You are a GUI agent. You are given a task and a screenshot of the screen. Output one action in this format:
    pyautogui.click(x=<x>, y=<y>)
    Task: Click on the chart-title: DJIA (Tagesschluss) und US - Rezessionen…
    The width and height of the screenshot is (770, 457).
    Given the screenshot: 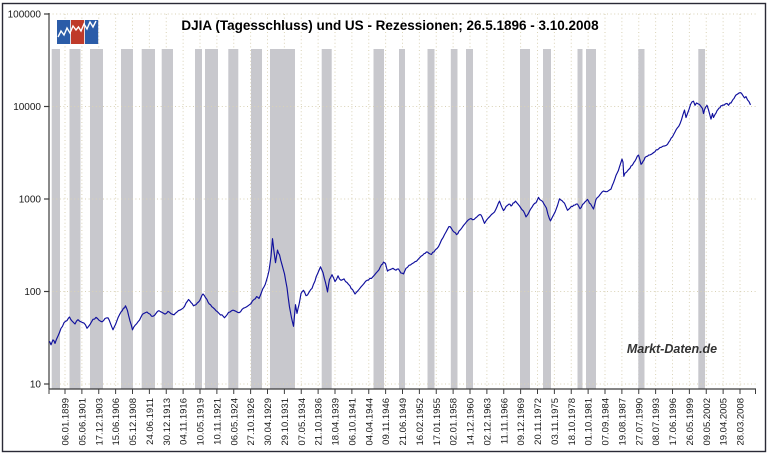 What is the action you would take?
    pyautogui.click(x=390, y=25)
    